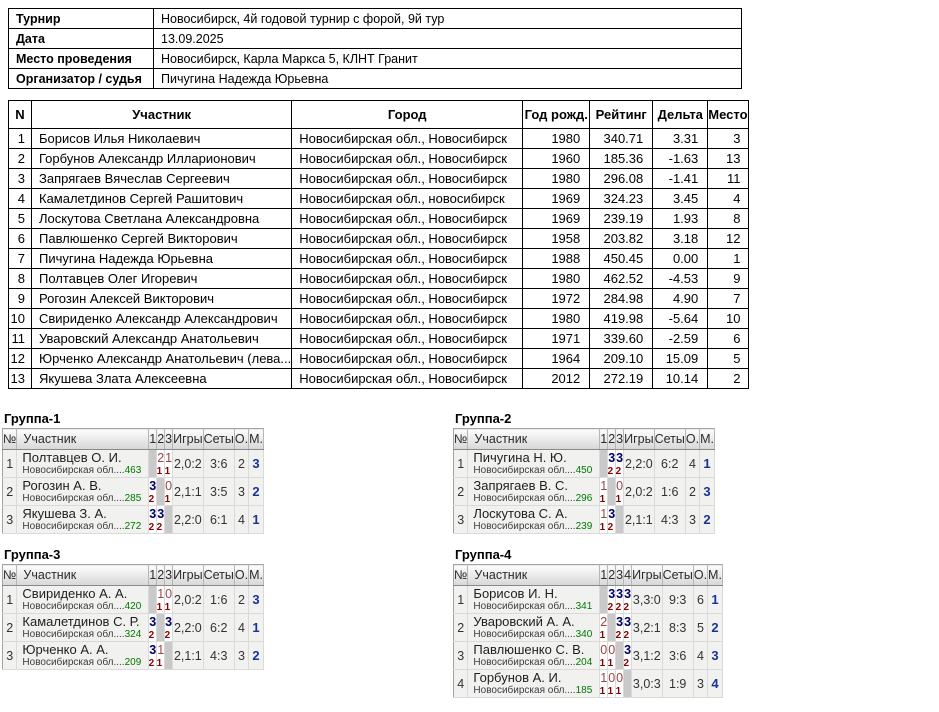  I want to click on cell-born: 1969, so click(556, 218).